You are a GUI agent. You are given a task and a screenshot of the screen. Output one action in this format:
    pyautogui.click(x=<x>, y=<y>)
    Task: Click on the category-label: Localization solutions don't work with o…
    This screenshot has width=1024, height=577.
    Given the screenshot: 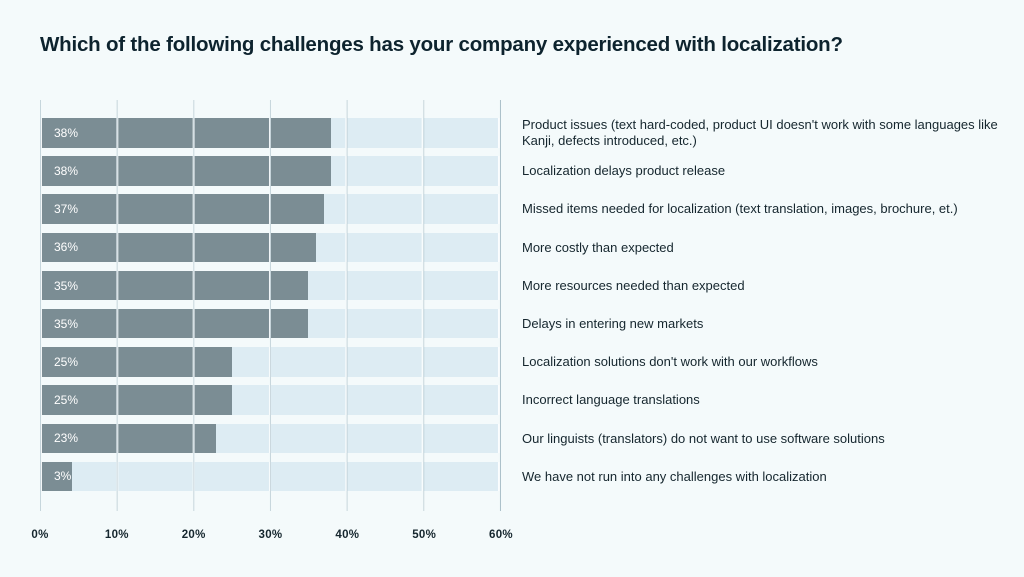 What is the action you would take?
    pyautogui.click(x=670, y=362)
    